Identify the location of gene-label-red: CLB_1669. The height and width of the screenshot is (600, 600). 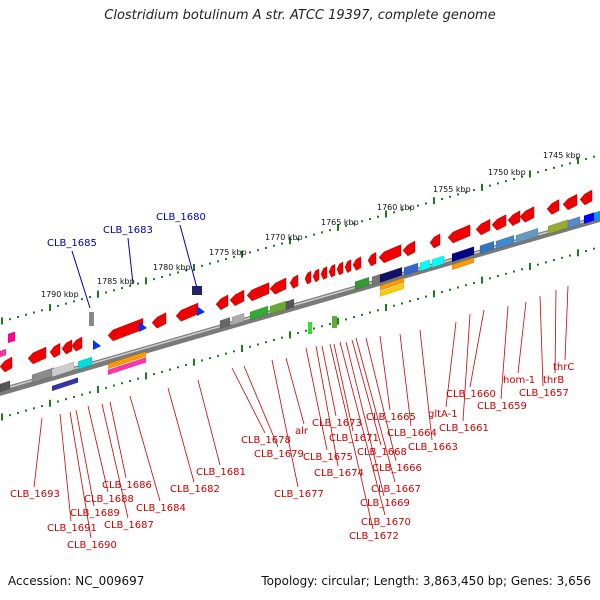
(385, 503).